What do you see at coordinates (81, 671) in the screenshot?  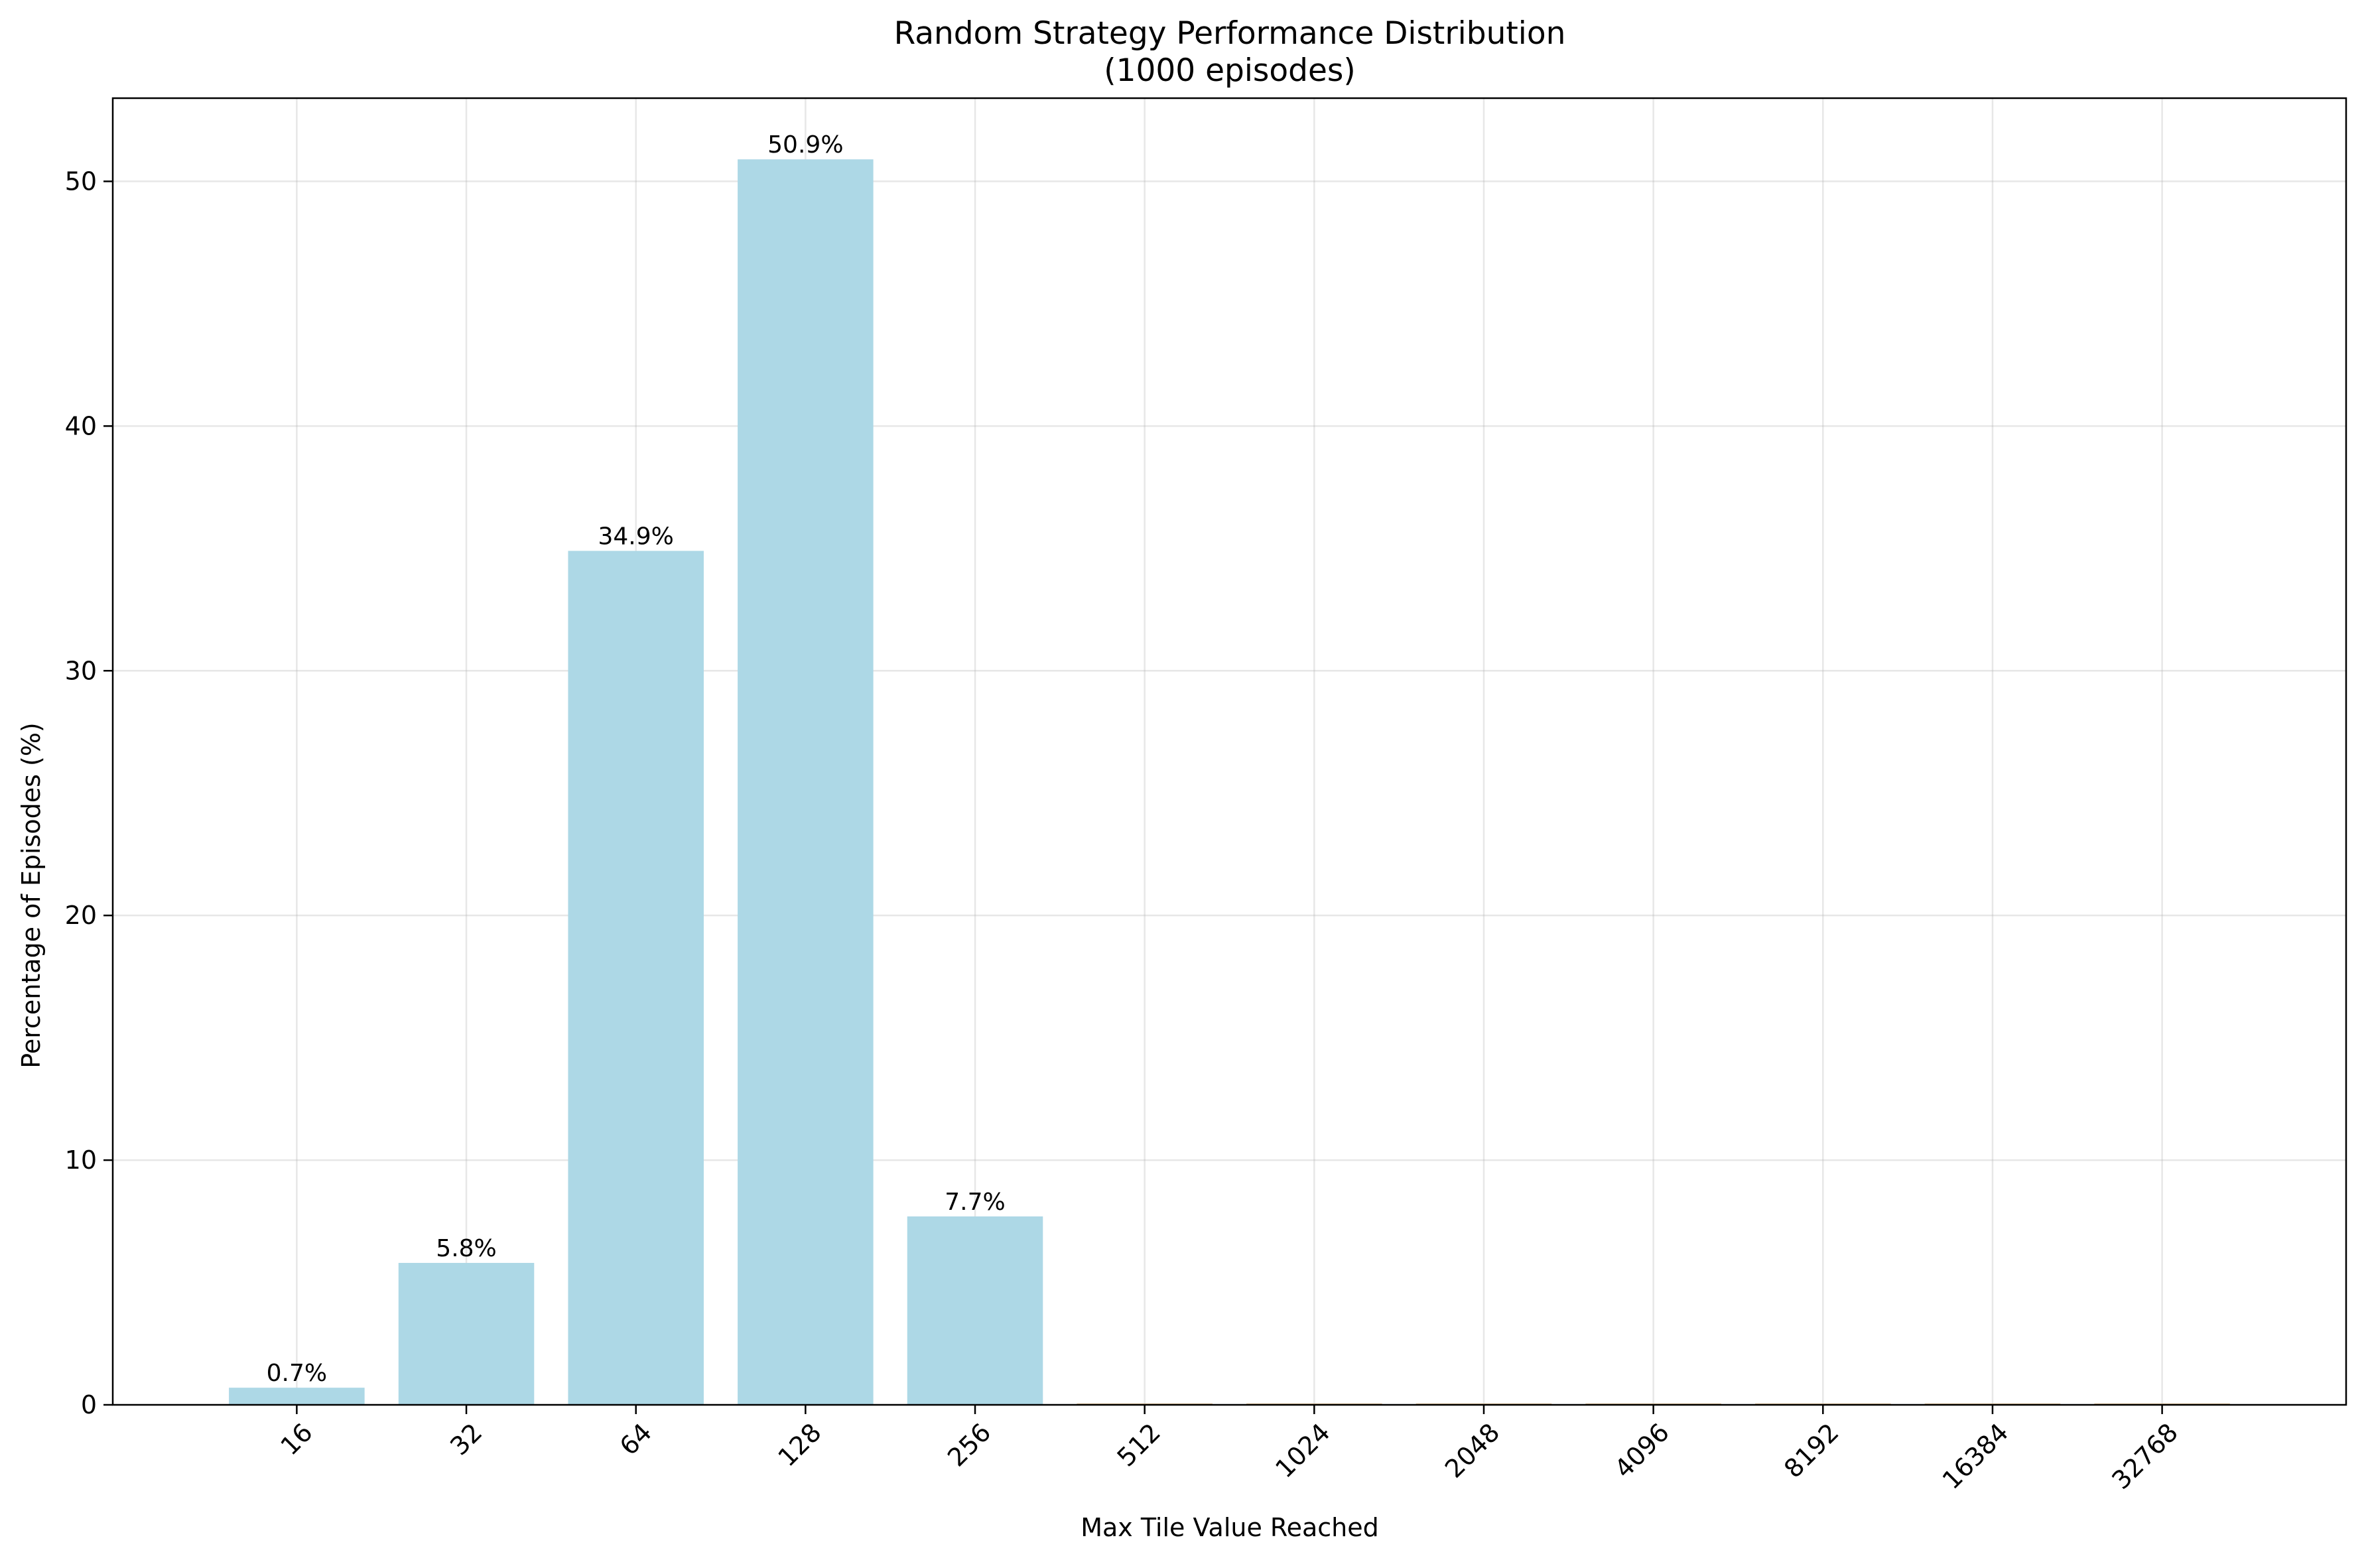 I see `y-tick-label: 30` at bounding box center [81, 671].